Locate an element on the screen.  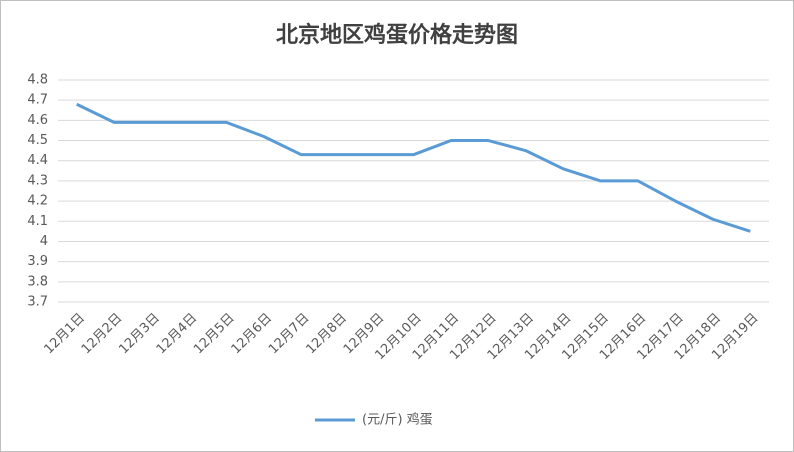
y-tick-label: 4.1 is located at coordinates (37, 221).